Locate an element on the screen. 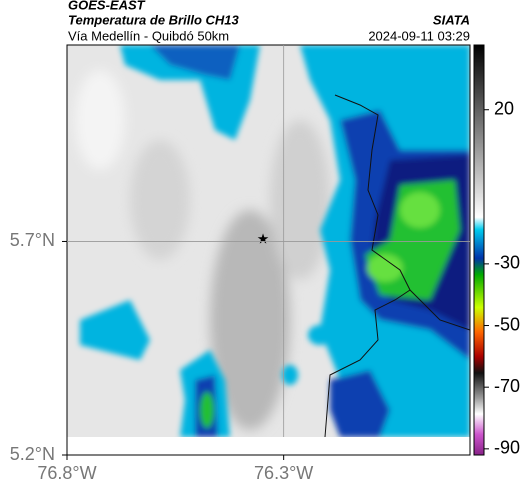  y-tick-label: 5.2°N is located at coordinates (32, 454).